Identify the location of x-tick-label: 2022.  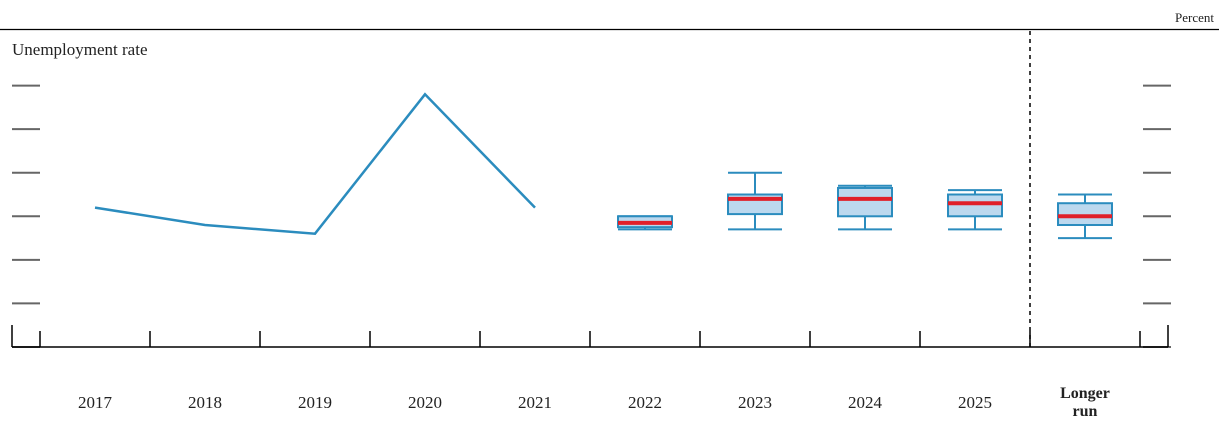
(645, 402).